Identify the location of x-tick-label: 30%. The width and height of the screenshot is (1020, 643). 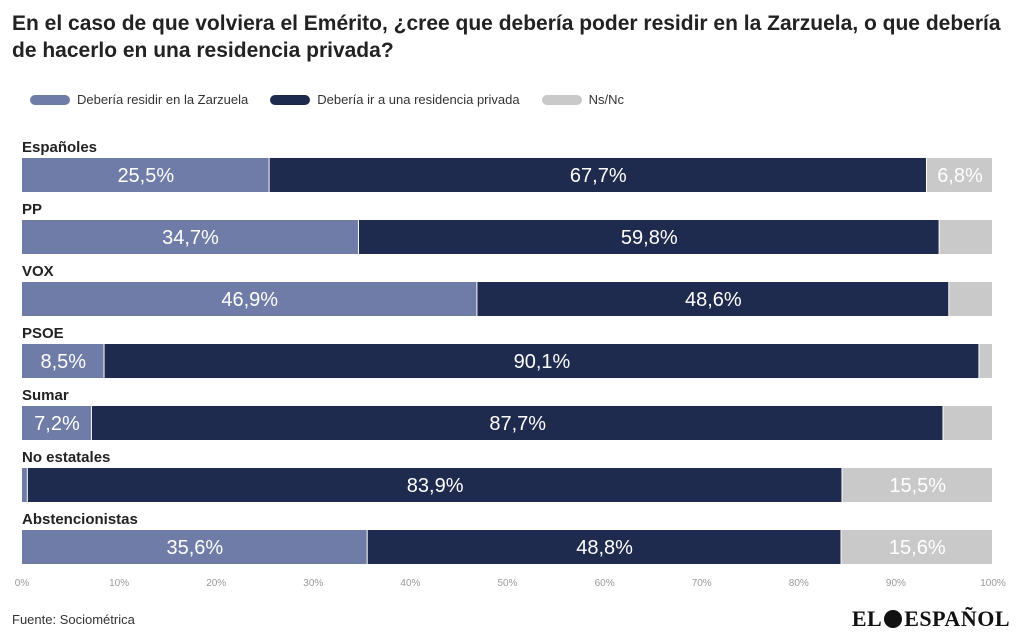
(313, 583).